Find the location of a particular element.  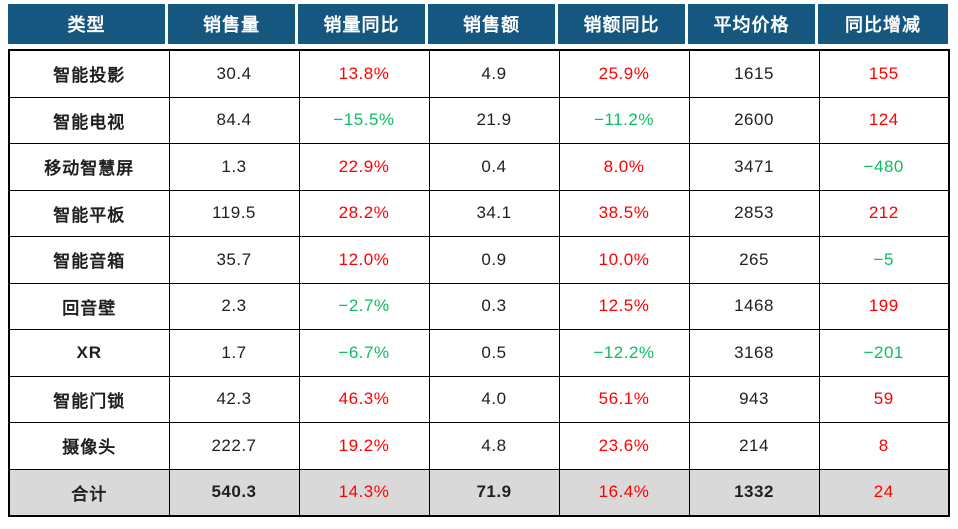

cell-value: −201 is located at coordinates (883, 352).